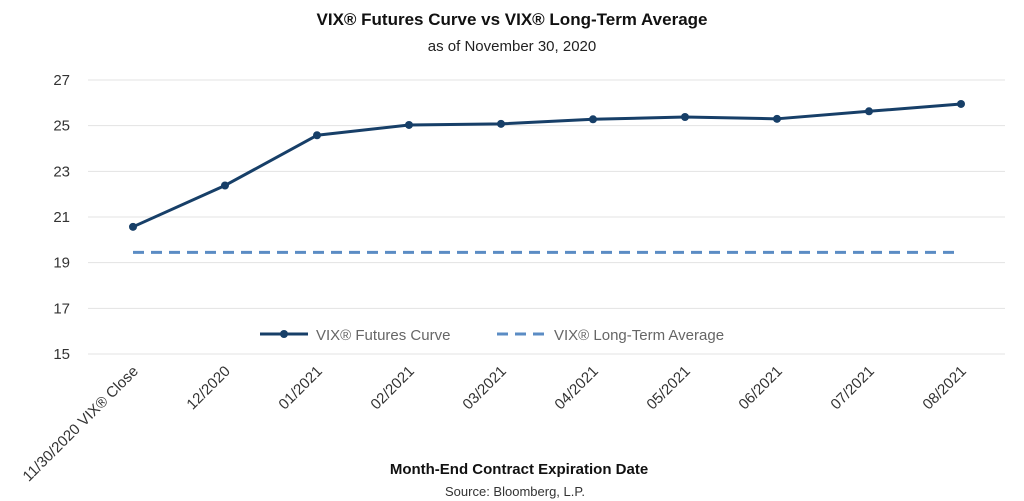 Image resolution: width=1024 pixels, height=501 pixels. I want to click on x-tick-label: 12/2020, so click(208, 388).